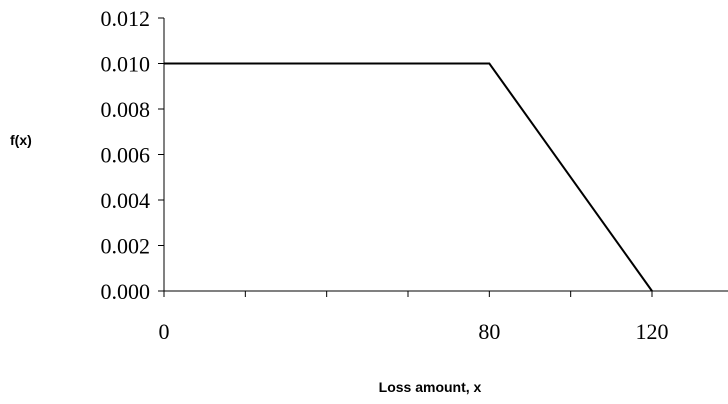  Describe the element at coordinates (430, 387) in the screenshot. I see `x-axis-title: Loss amount, x` at that location.